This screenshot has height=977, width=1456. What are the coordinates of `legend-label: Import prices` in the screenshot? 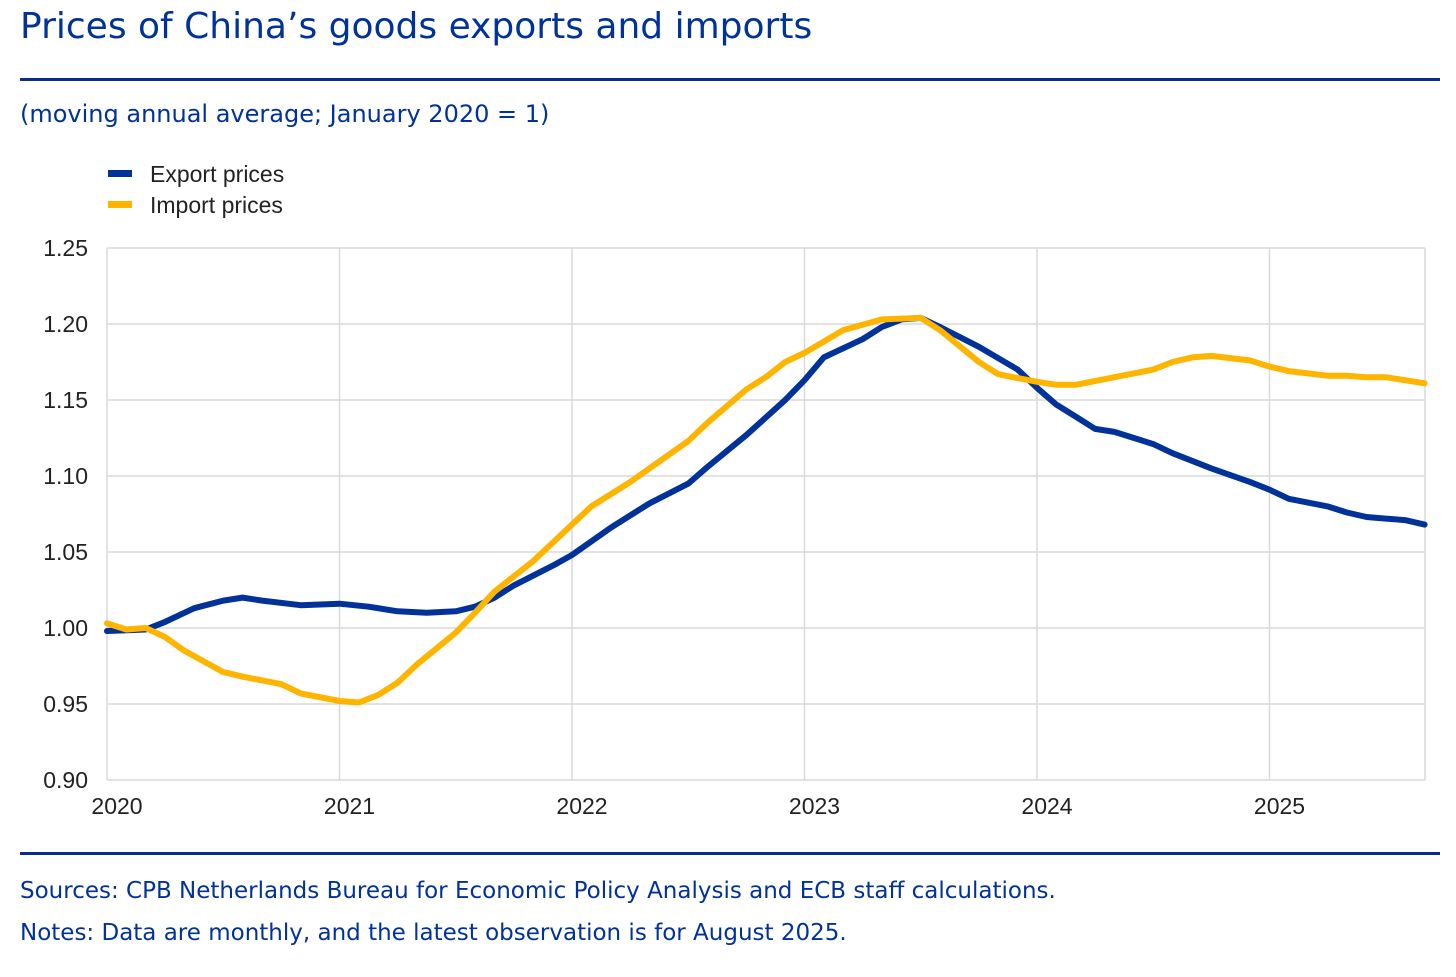 It's located at (216, 205).